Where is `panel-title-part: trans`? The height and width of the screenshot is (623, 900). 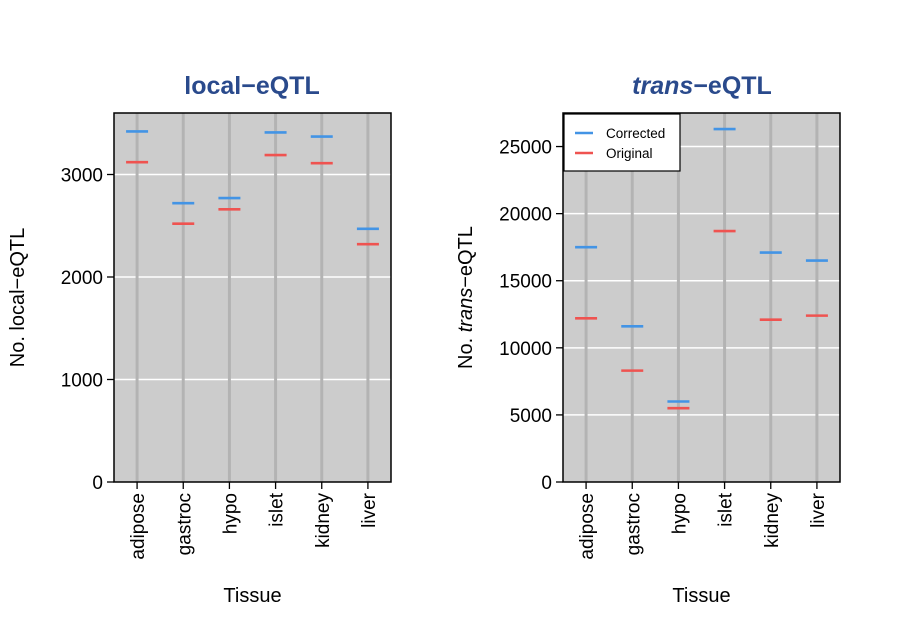 panel-title-part: trans is located at coordinates (662, 86).